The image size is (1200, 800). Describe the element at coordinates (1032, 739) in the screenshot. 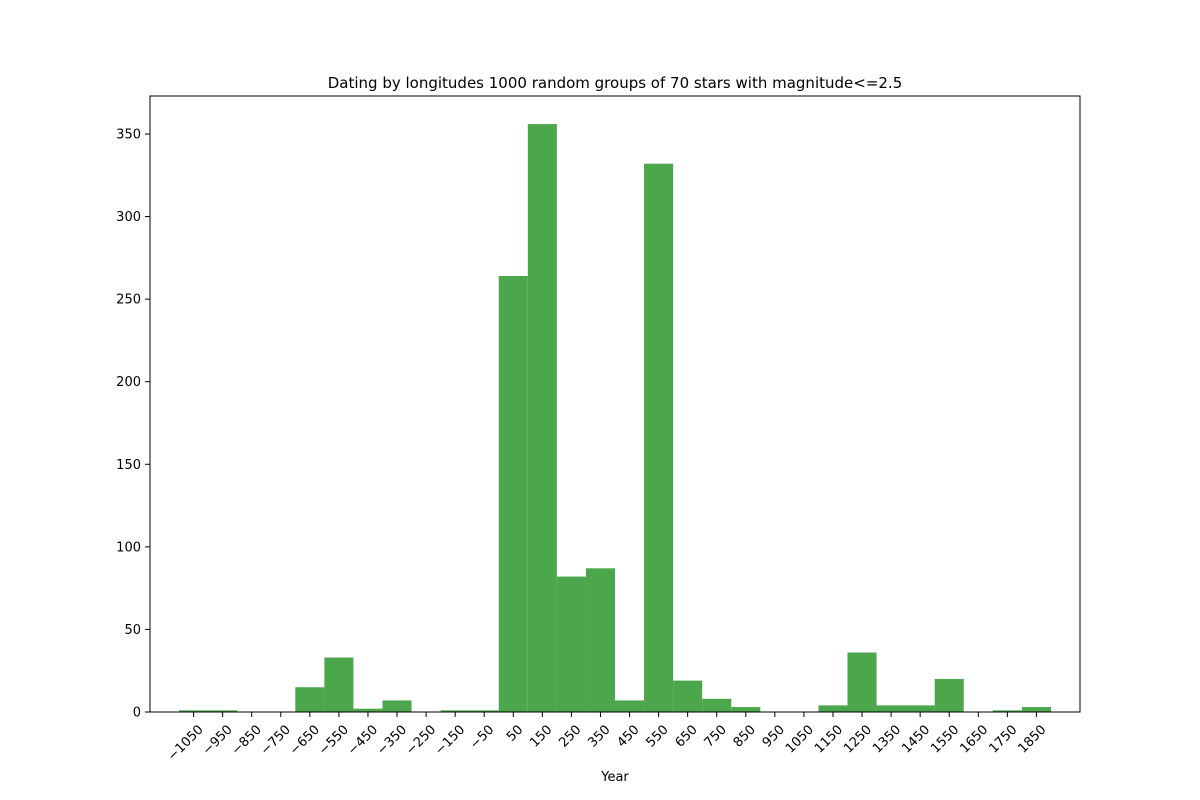

I see `x-tick-label-29: 1850` at that location.